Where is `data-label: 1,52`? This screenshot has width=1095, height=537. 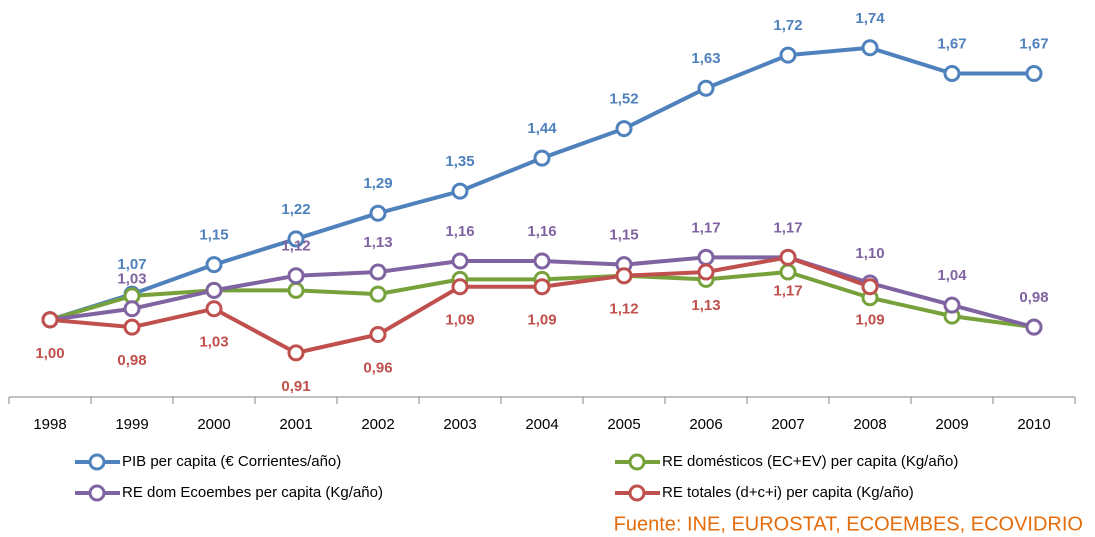
data-label: 1,52 is located at coordinates (623, 99).